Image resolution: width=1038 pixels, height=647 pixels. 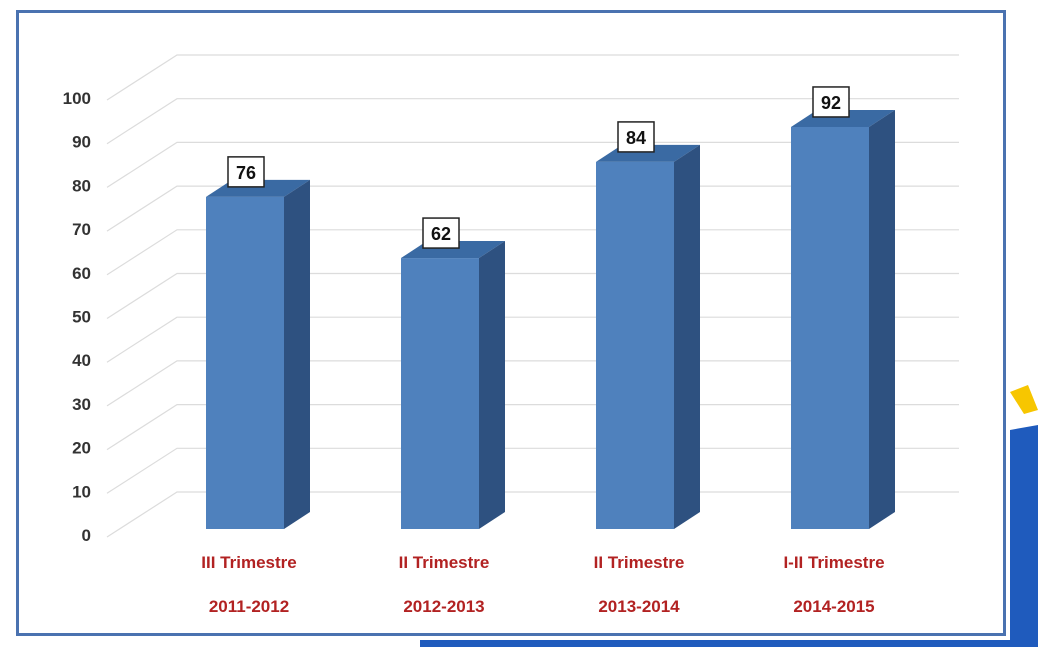 What do you see at coordinates (81, 229) in the screenshot?
I see `y-tick-label: 70` at bounding box center [81, 229].